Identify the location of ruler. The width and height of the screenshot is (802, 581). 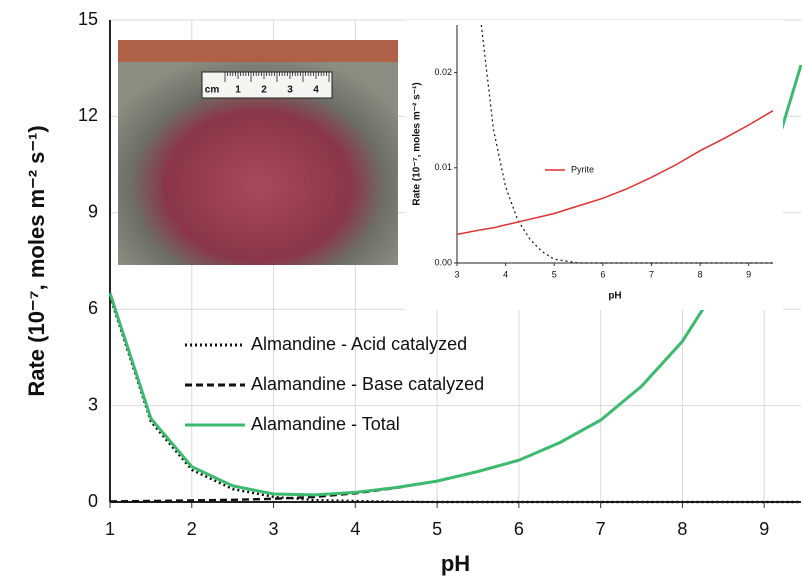
(267, 85).